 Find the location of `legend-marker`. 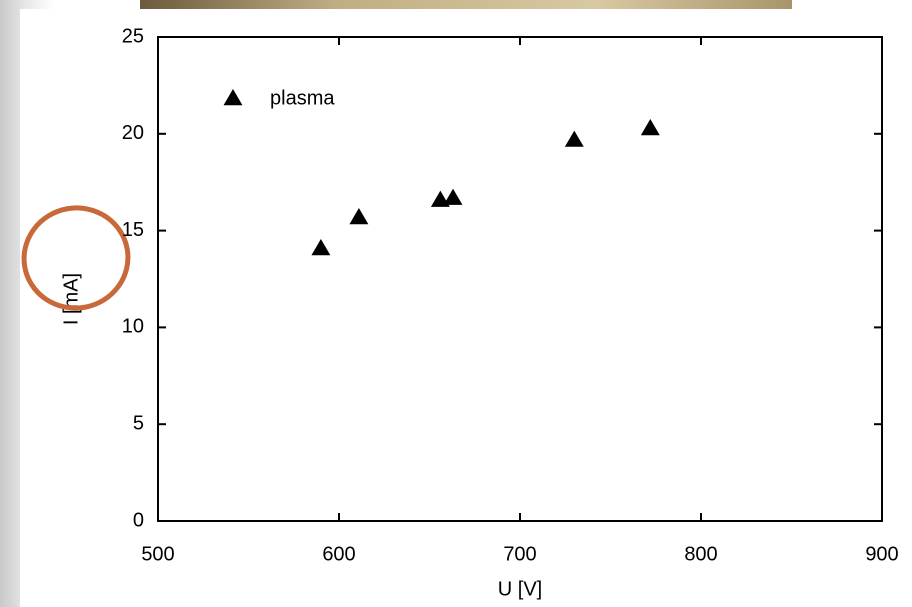

legend-marker is located at coordinates (233, 97).